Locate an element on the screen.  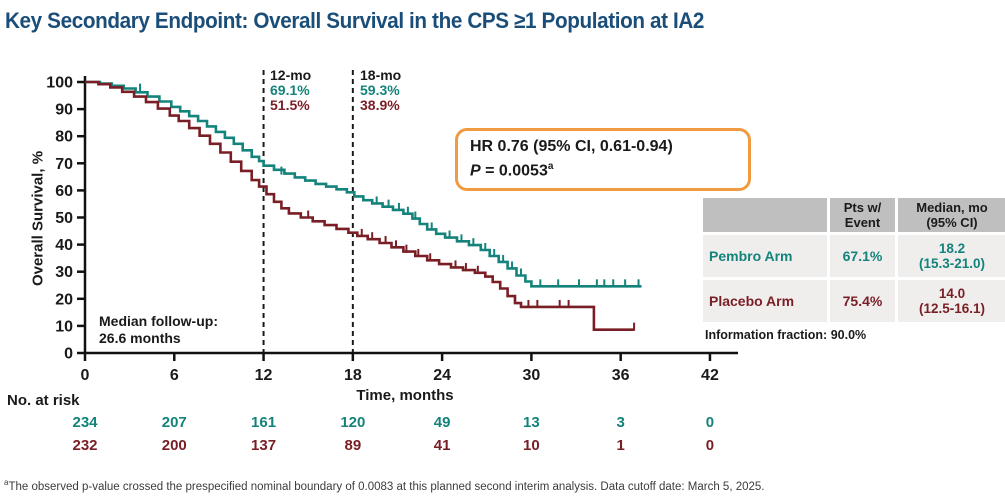
summary-header-median: Median, mo (95% CI) is located at coordinates (951, 215).